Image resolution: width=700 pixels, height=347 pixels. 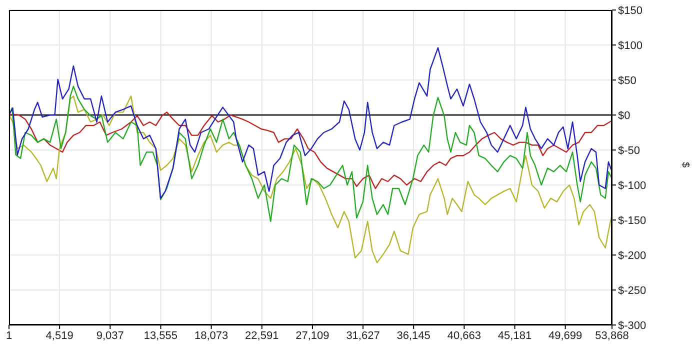 What do you see at coordinates (632, 326) in the screenshot?
I see `y-tick-label: $-300` at bounding box center [632, 326].